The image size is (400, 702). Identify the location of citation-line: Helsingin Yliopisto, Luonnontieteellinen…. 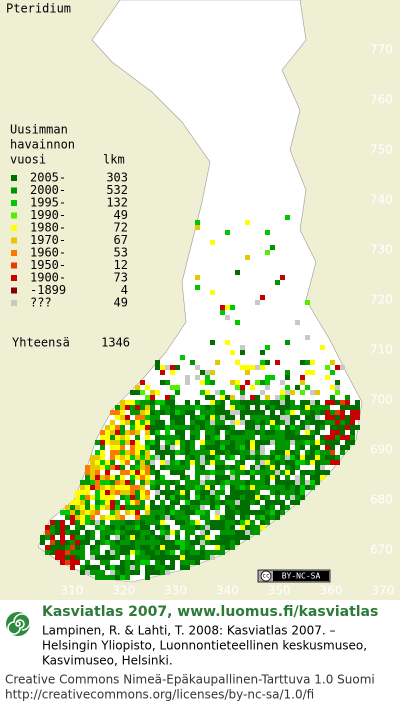
(204, 646).